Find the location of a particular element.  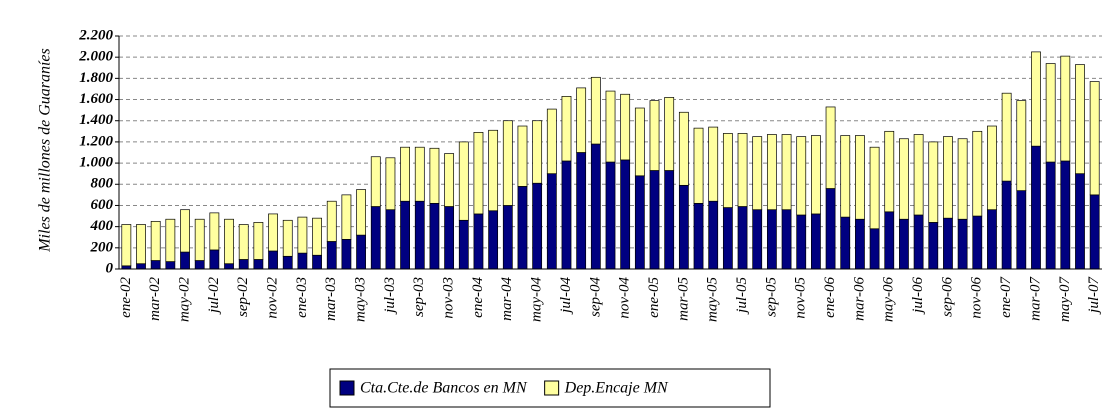

x-tick-label: ene-04 is located at coordinates (478, 297).